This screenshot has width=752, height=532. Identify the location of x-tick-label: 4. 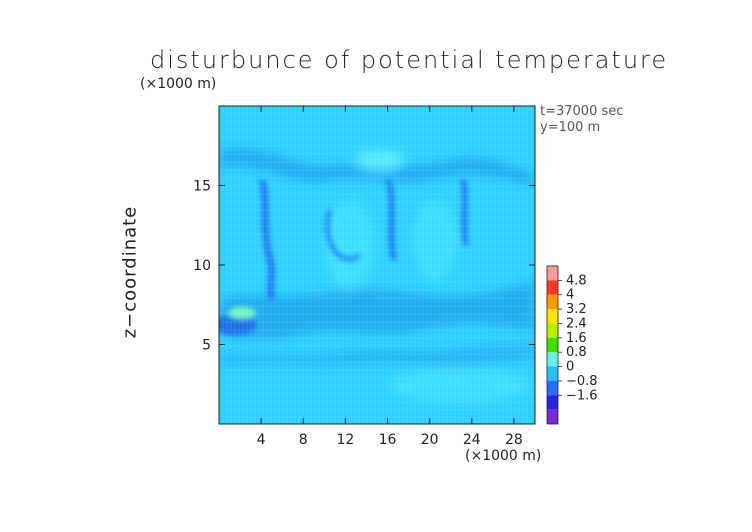
(261, 440).